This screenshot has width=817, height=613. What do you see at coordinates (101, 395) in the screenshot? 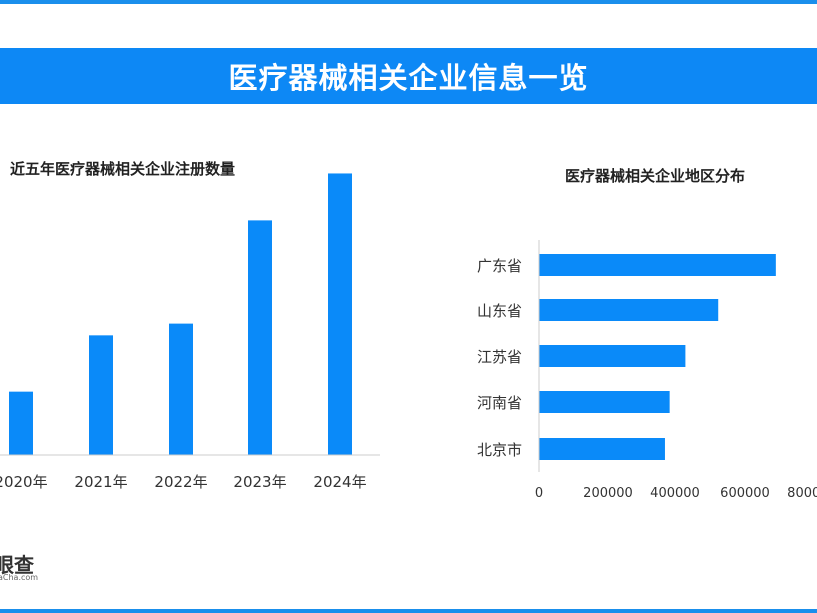
I see `bar-2021年` at bounding box center [101, 395].